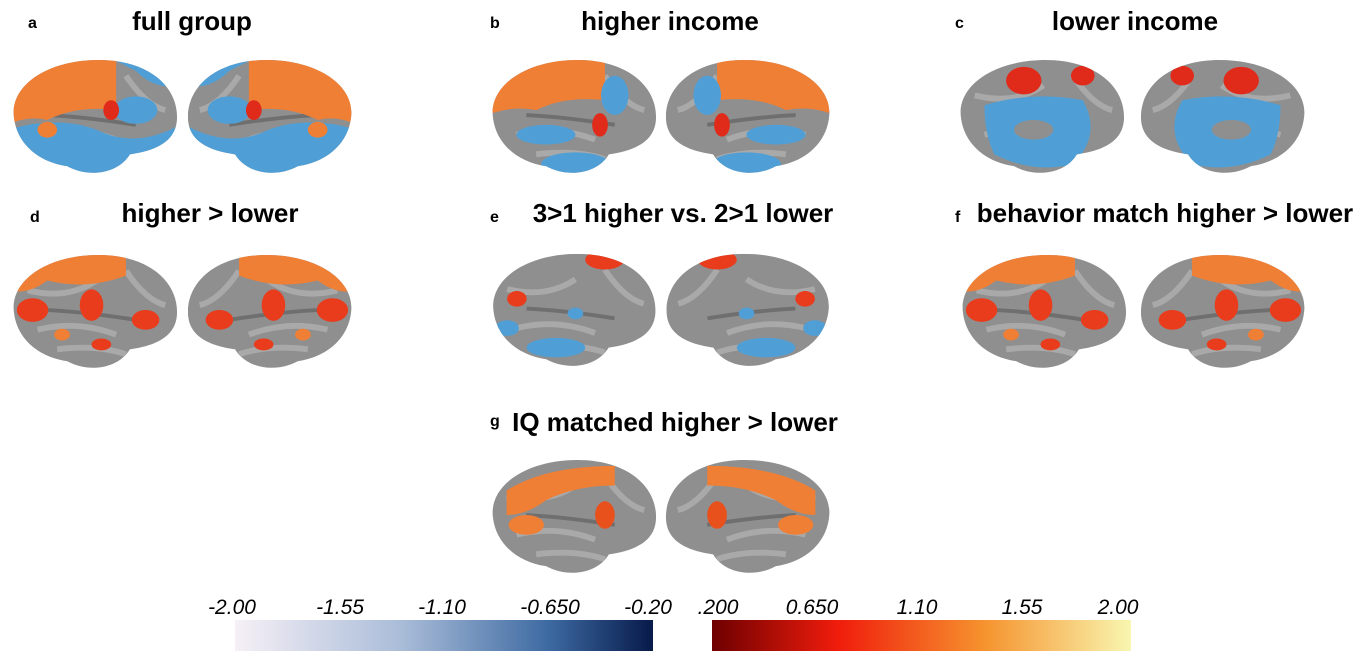 This screenshot has width=1361, height=651. I want to click on colorbar-tick-label: 2.00, so click(1118, 607).